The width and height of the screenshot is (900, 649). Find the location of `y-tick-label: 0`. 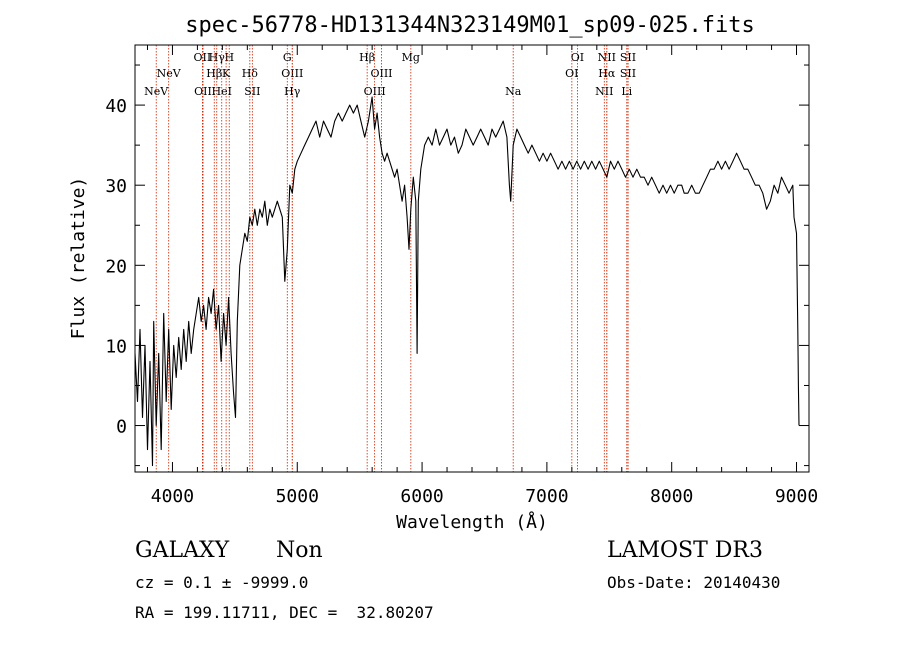

y-tick-label: 0 is located at coordinates (121, 427).